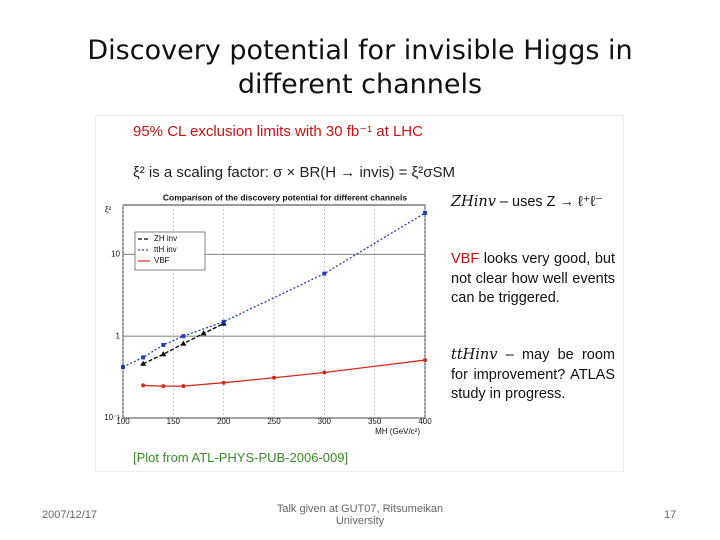 This screenshot has height=540, width=720. What do you see at coordinates (165, 249) in the screenshot?
I see `legend-label: ttH inv` at bounding box center [165, 249].